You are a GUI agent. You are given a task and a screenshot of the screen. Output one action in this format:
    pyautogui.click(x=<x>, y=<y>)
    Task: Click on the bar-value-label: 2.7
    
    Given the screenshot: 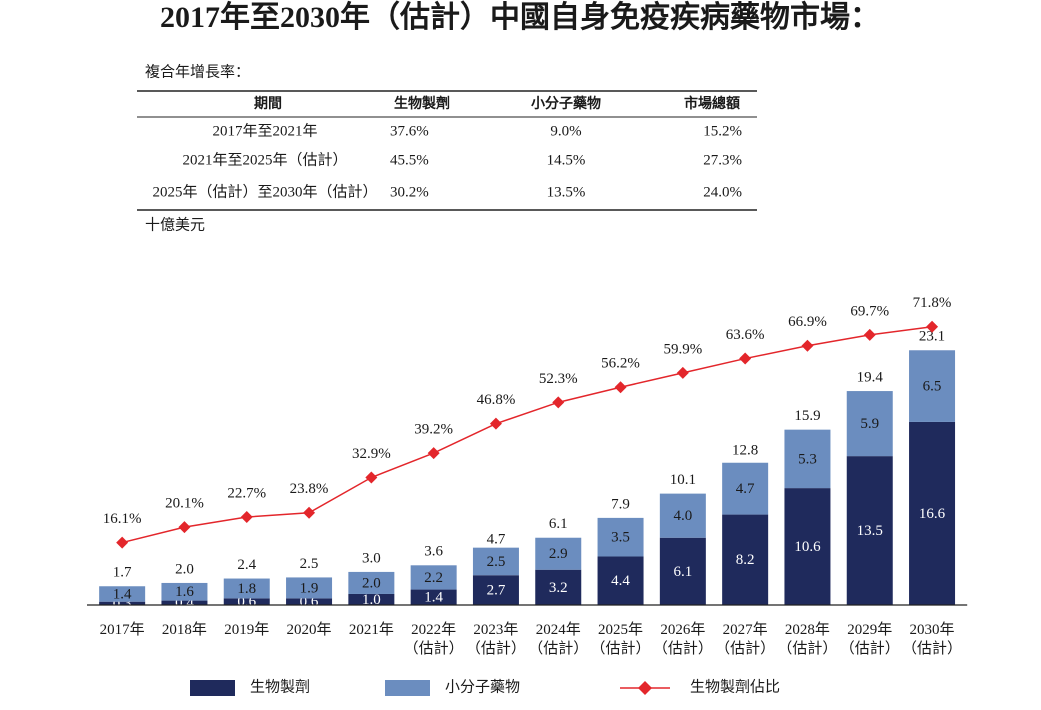 What is the action you would take?
    pyautogui.click(x=496, y=591)
    